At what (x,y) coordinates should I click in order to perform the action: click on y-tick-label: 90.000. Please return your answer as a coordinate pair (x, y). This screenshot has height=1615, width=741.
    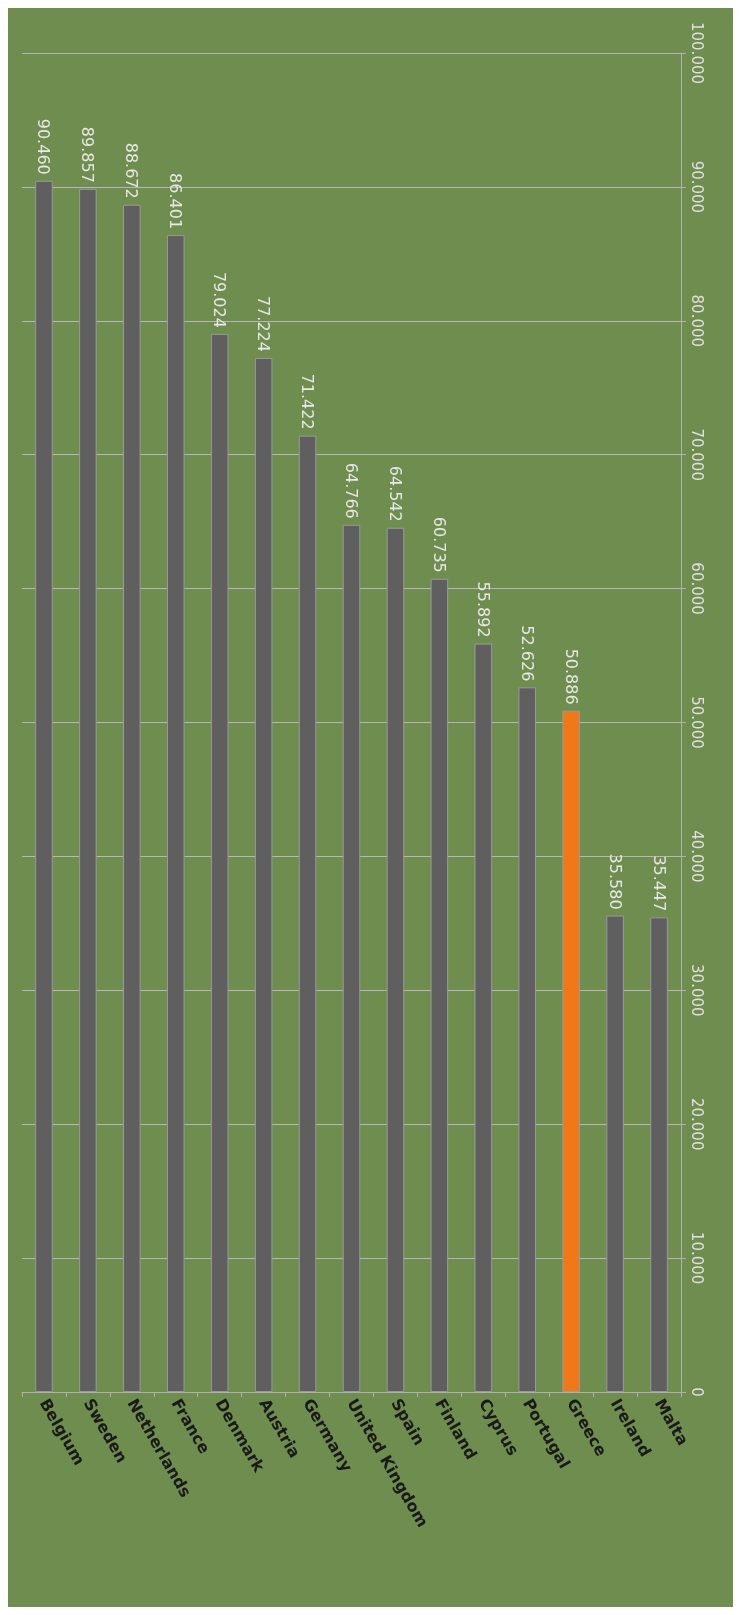
    Looking at the image, I should click on (696, 187).